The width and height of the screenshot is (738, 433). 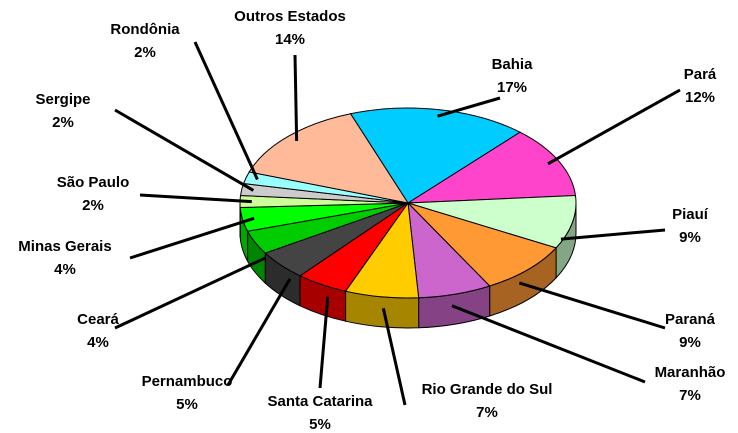 I want to click on slice-label: Bahia, so click(x=513, y=64).